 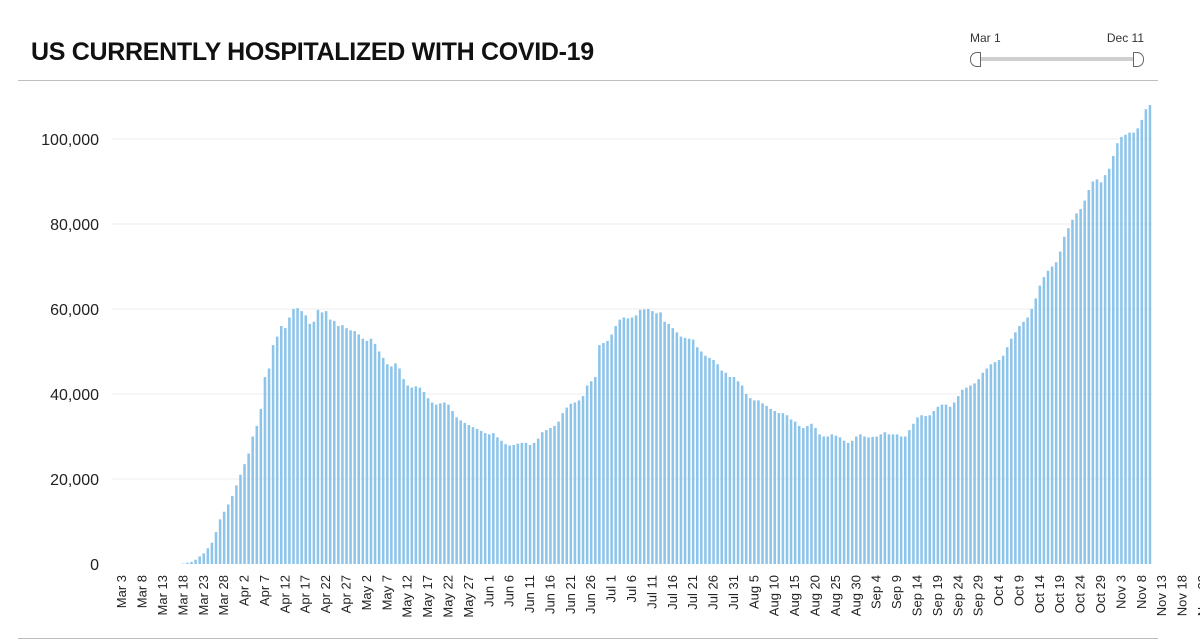 What do you see at coordinates (74, 395) in the screenshot?
I see `y-tick-label: 40,000` at bounding box center [74, 395].